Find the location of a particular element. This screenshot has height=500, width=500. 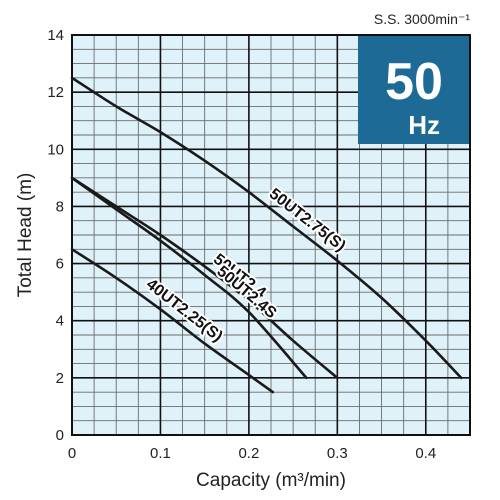

pump-curve-line is located at coordinates (172, 321).